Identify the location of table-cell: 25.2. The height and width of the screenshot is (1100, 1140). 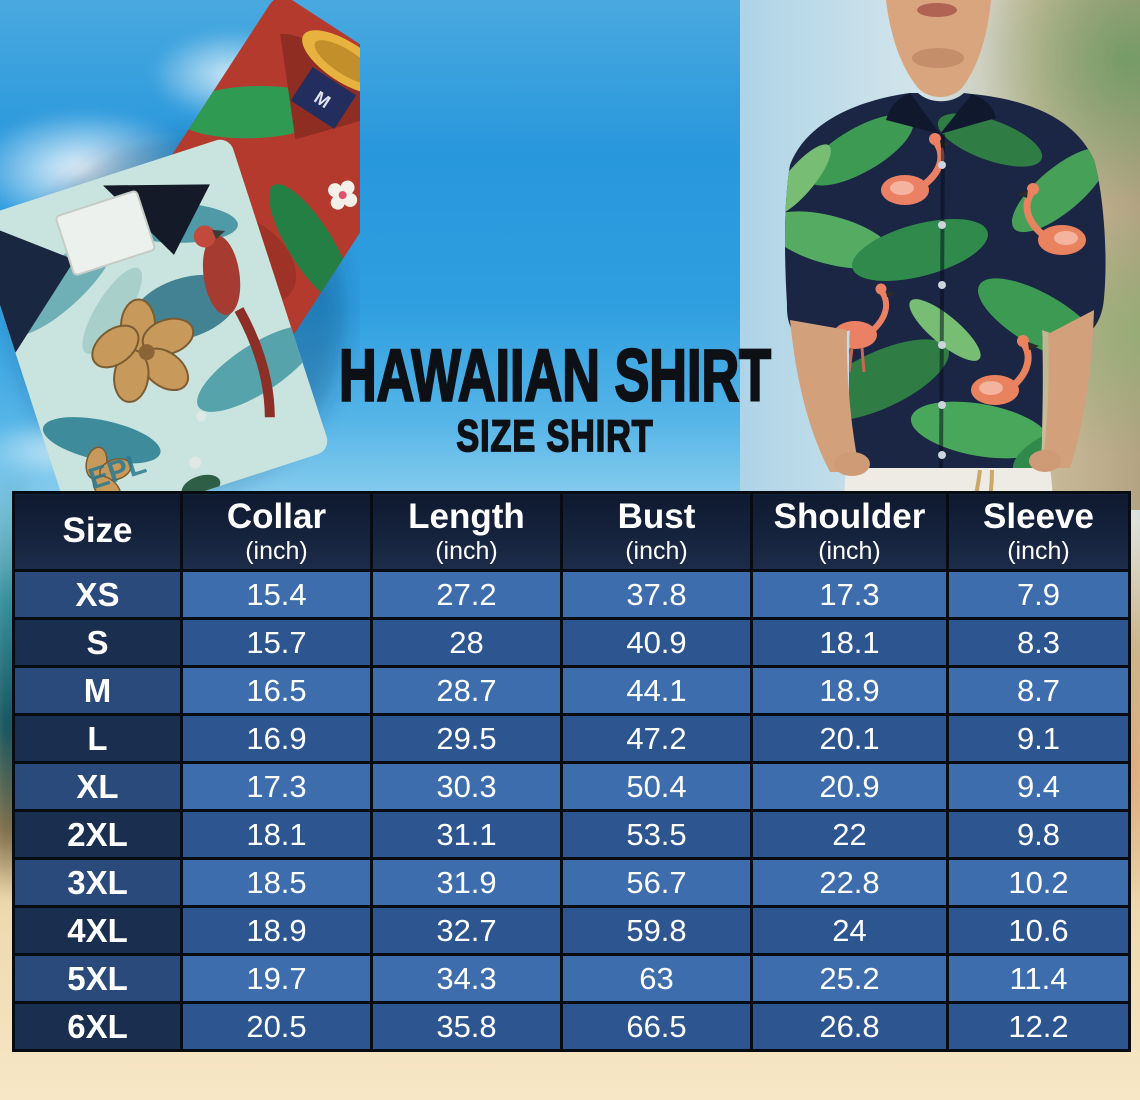
(849, 978).